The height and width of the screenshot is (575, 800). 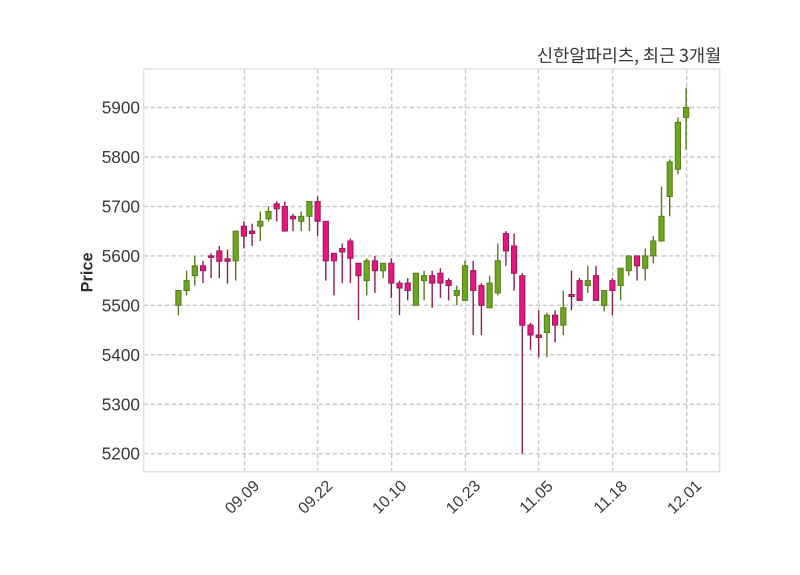 What do you see at coordinates (121, 404) in the screenshot?
I see `svg-text: 5300` at bounding box center [121, 404].